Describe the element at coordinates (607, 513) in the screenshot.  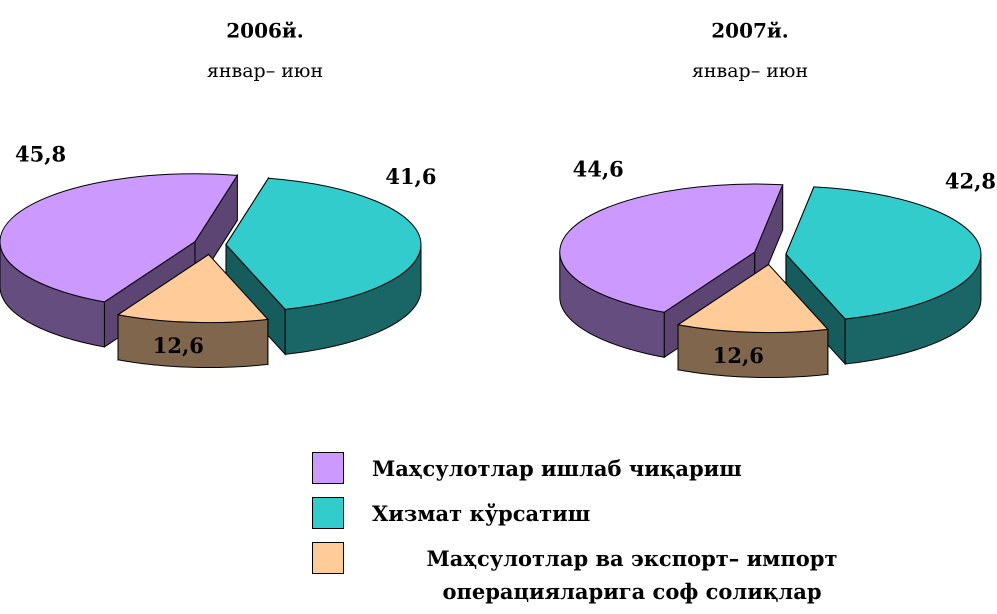
I see `legend-item: Хизмат кўрсатиш` at that location.